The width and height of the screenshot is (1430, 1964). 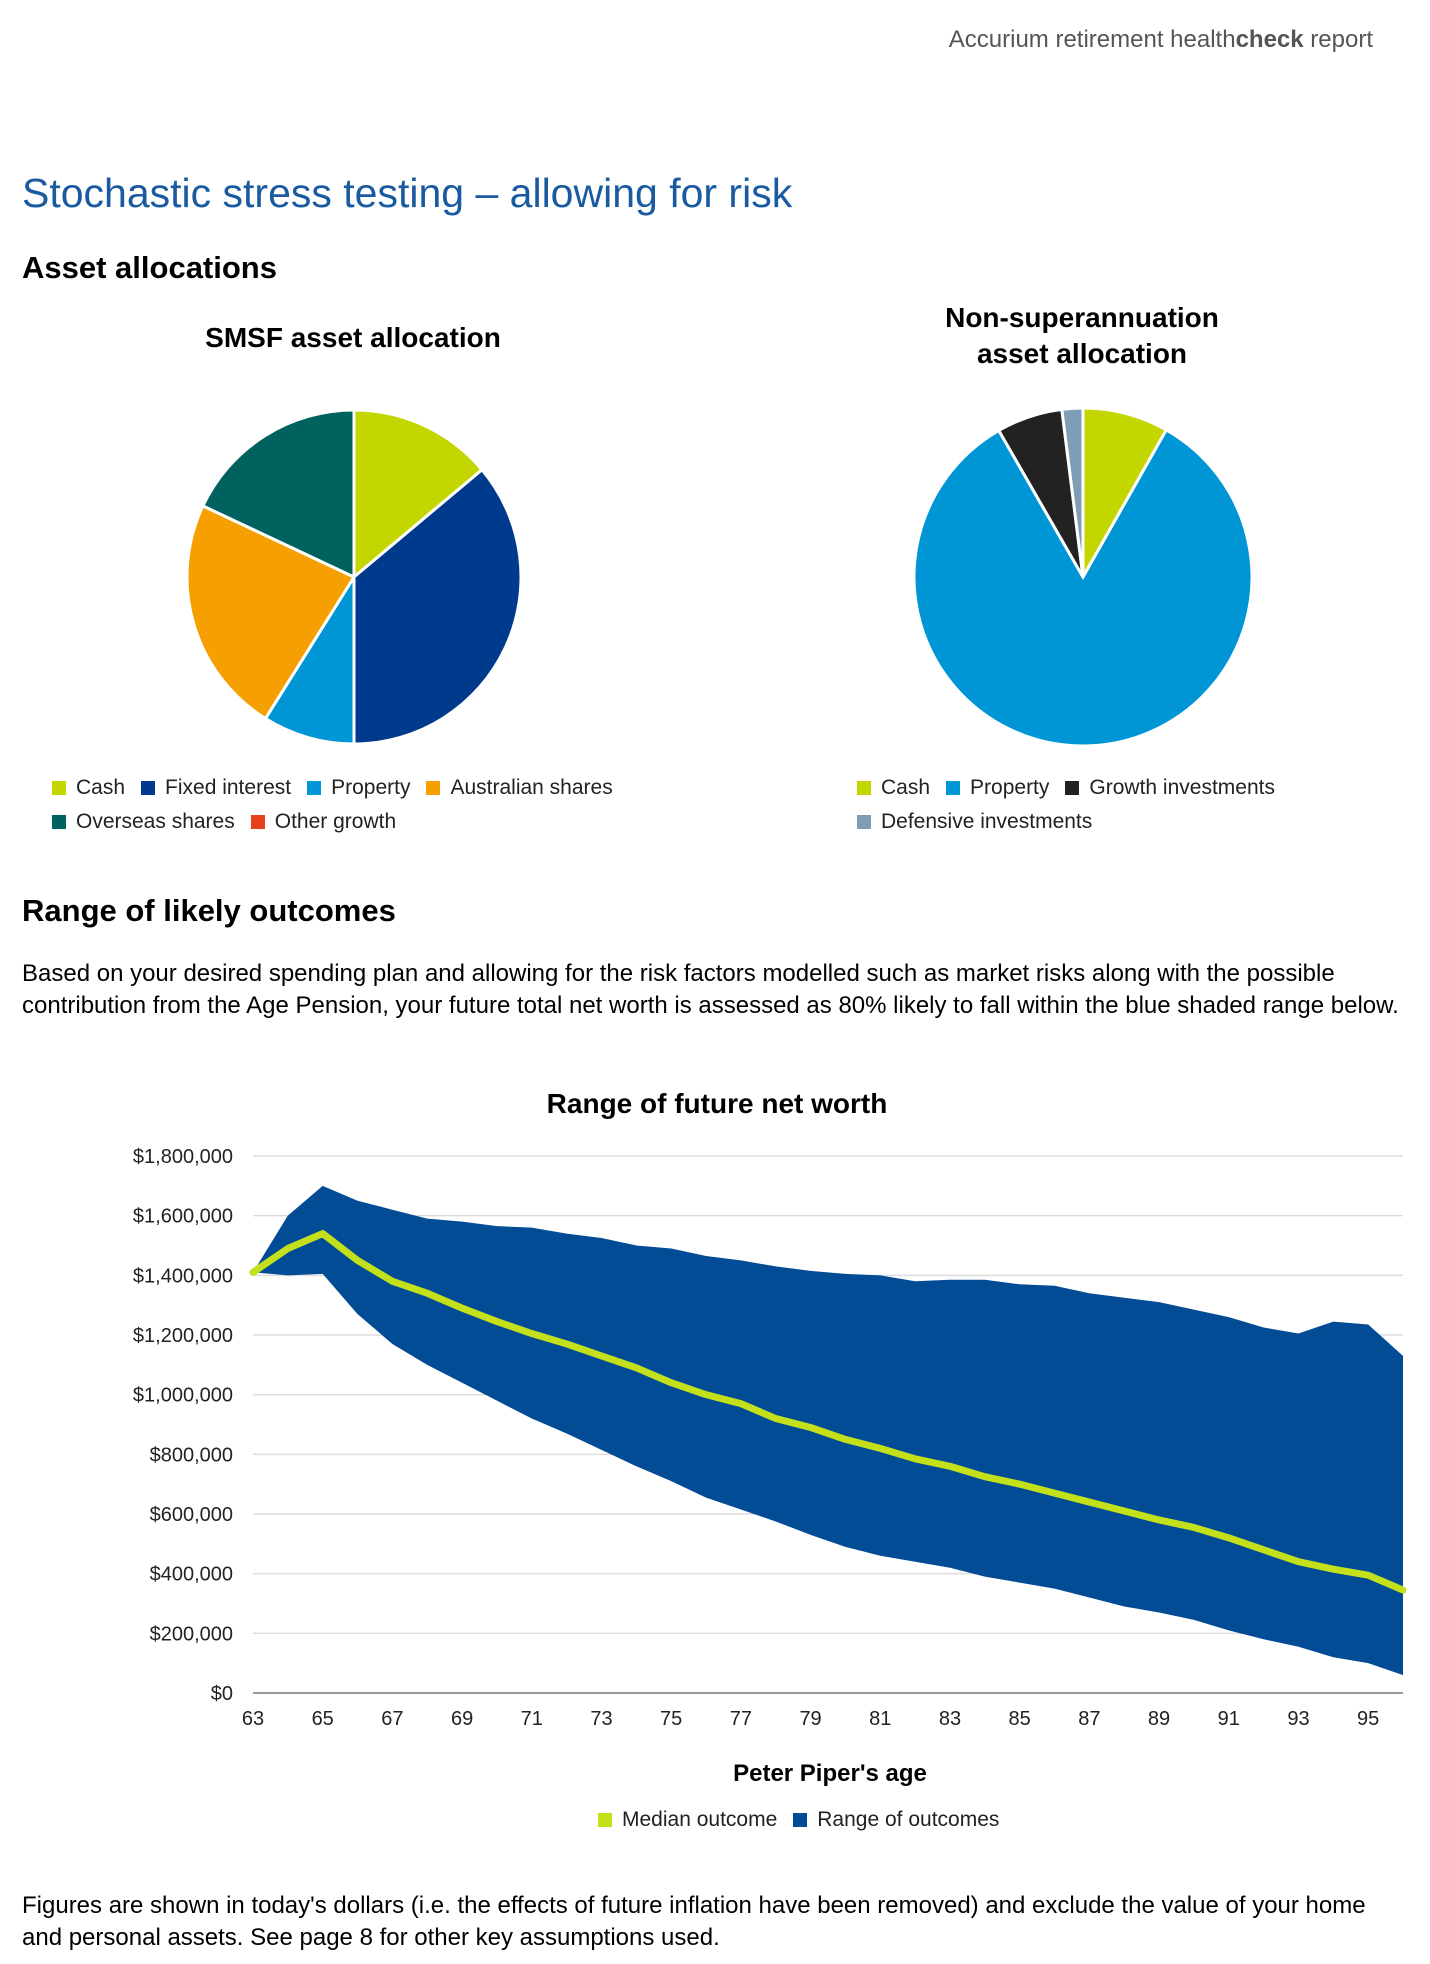 What do you see at coordinates (830, 1773) in the screenshot?
I see `x-axis-title: Peter Piper's age` at bounding box center [830, 1773].